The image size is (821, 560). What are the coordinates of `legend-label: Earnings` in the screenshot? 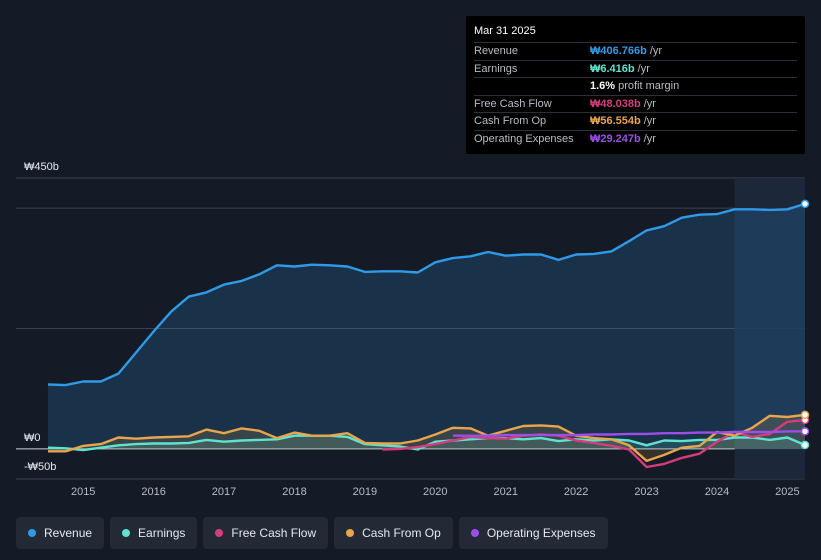 It's located at (162, 533).